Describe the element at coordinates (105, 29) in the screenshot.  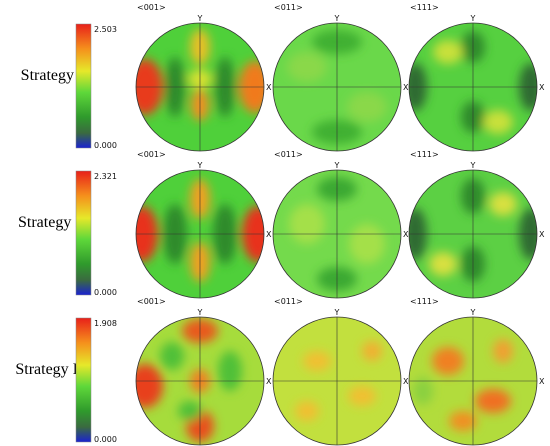
I see `scale-max-label: 2.503` at that location.